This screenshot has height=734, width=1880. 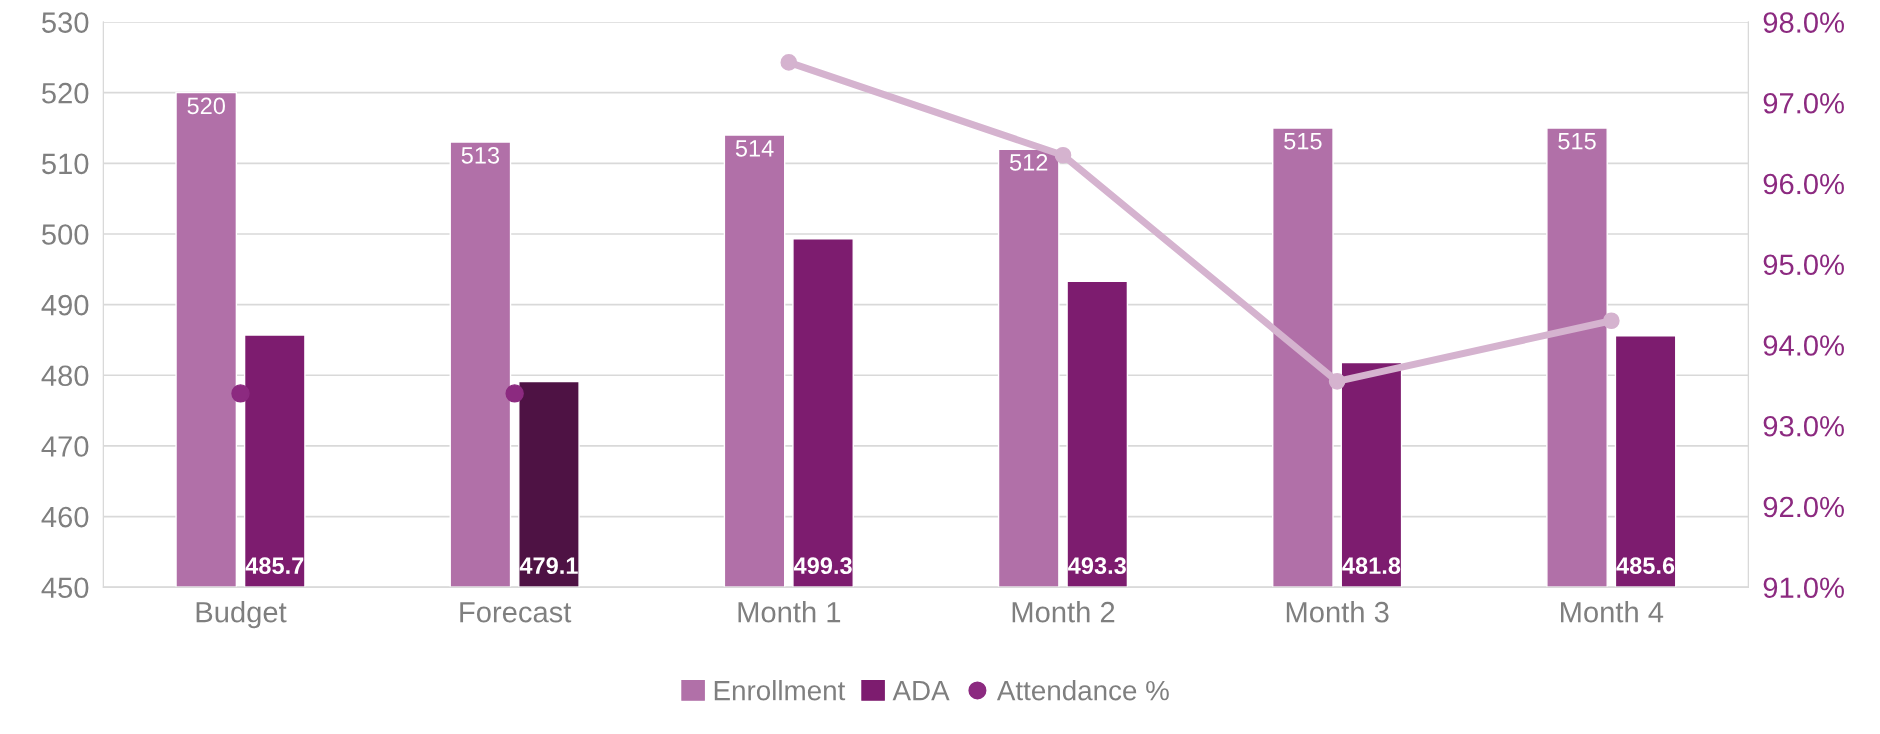 I want to click on x-tick-label: Budget, so click(x=241, y=615).